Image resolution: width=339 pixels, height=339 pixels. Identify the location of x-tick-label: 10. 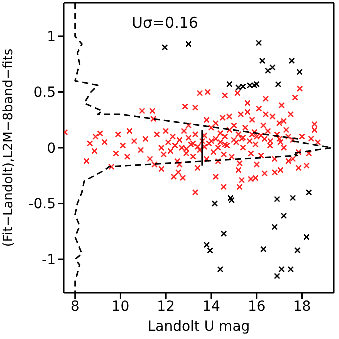
(121, 306).